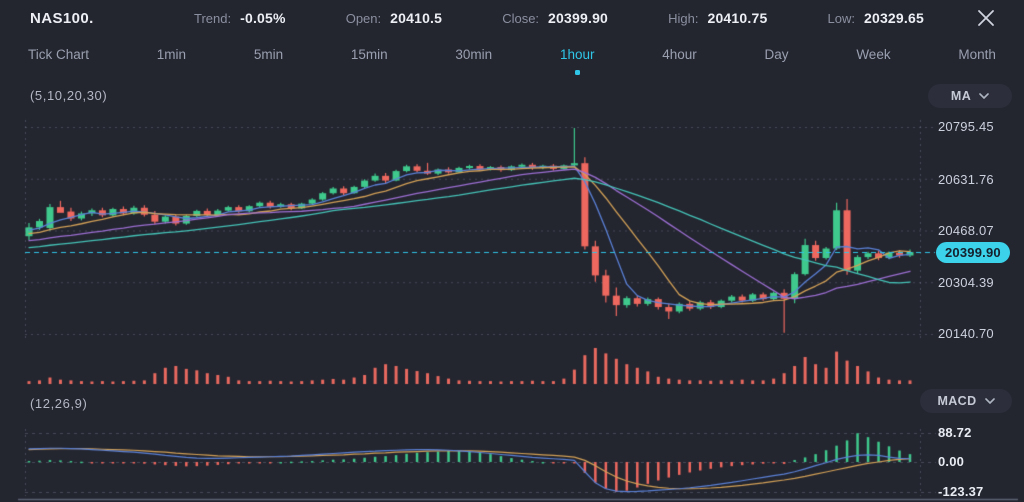 This screenshot has width=1024, height=502. Describe the element at coordinates (363, 18) in the screenshot. I see `stat-label: Open:` at that location.